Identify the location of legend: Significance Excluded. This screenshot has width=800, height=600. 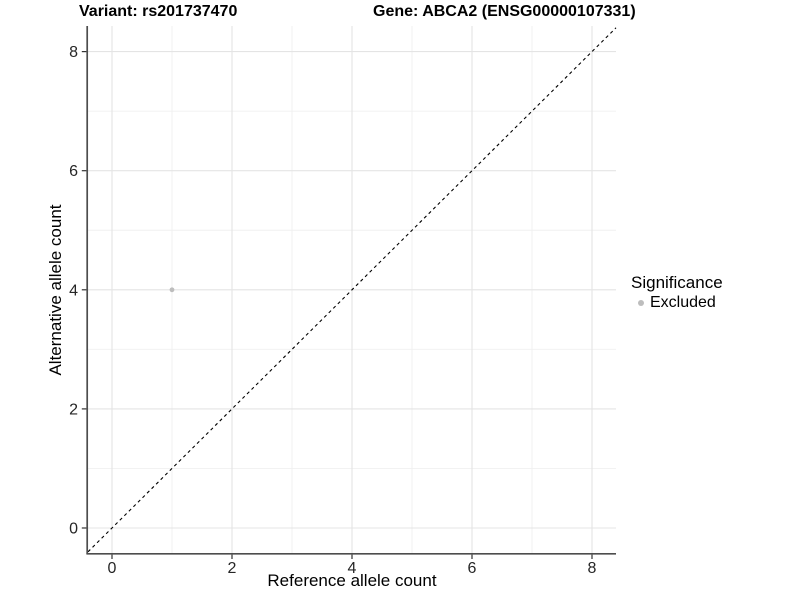
(677, 292).